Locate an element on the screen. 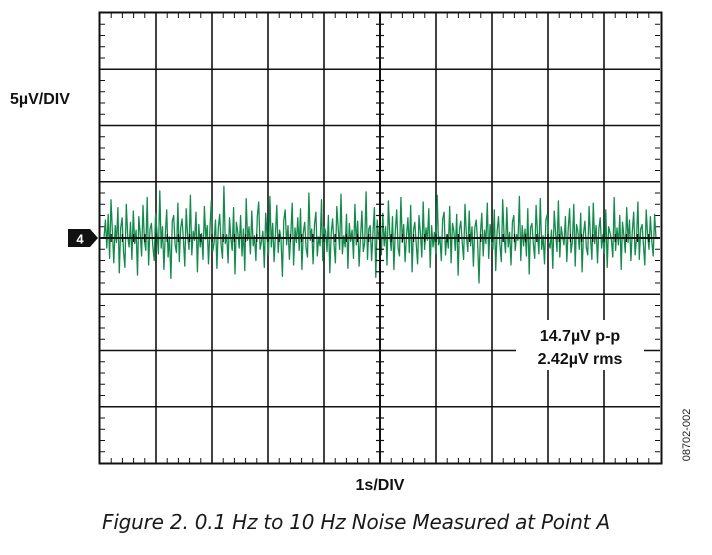  channel-marker-arrow is located at coordinates (83, 238).